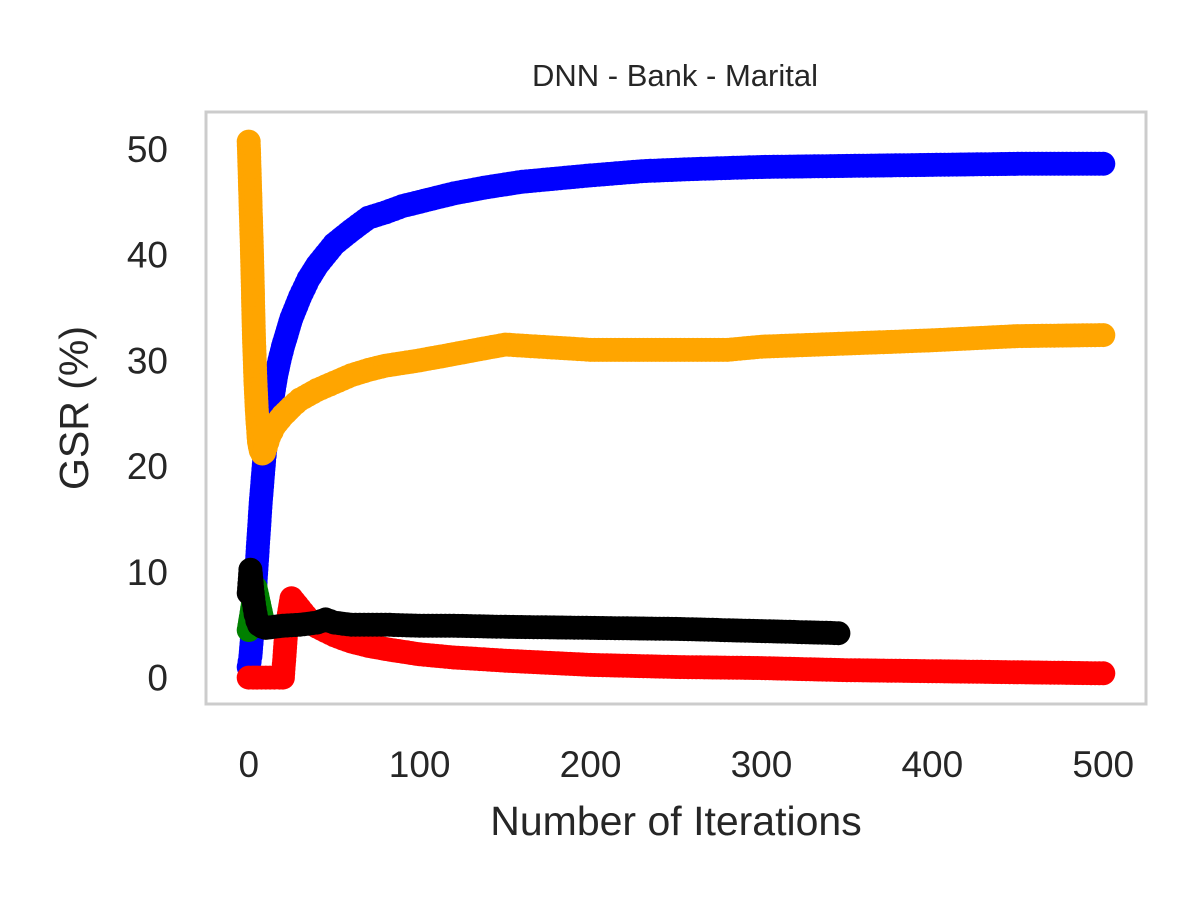 This screenshot has height=900, width=1200. What do you see at coordinates (420, 764) in the screenshot?
I see `x-tick-label: 100` at bounding box center [420, 764].